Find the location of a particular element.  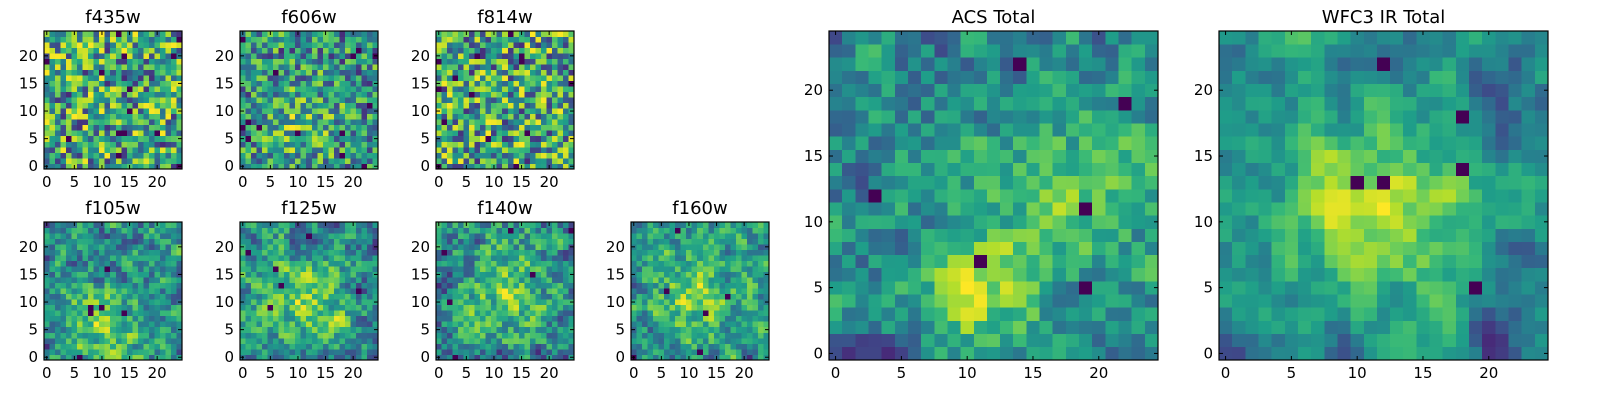

y-tick-label: 15 is located at coordinates (224, 83).